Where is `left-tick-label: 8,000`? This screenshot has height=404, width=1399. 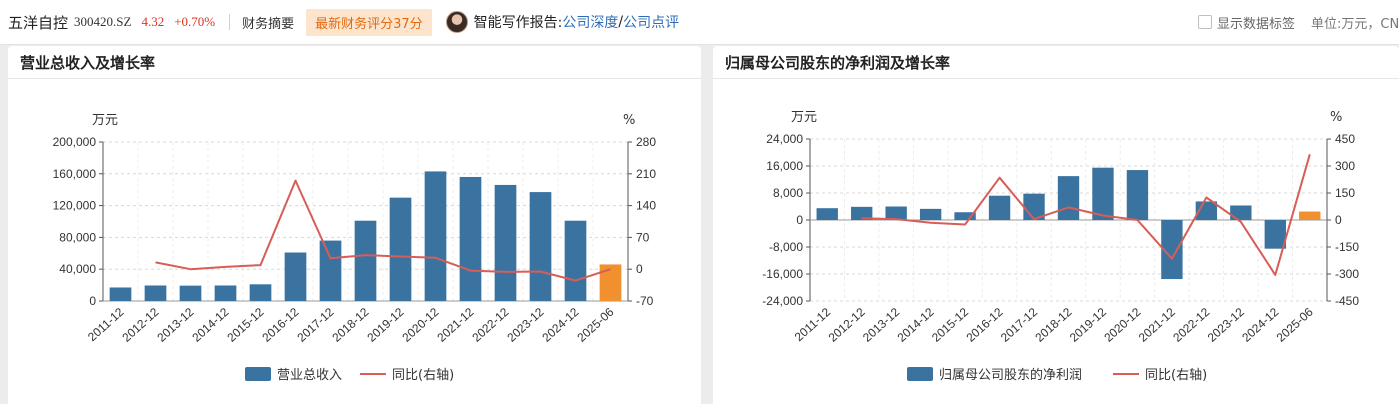
left-tick-label: 8,000 is located at coordinates (788, 193).